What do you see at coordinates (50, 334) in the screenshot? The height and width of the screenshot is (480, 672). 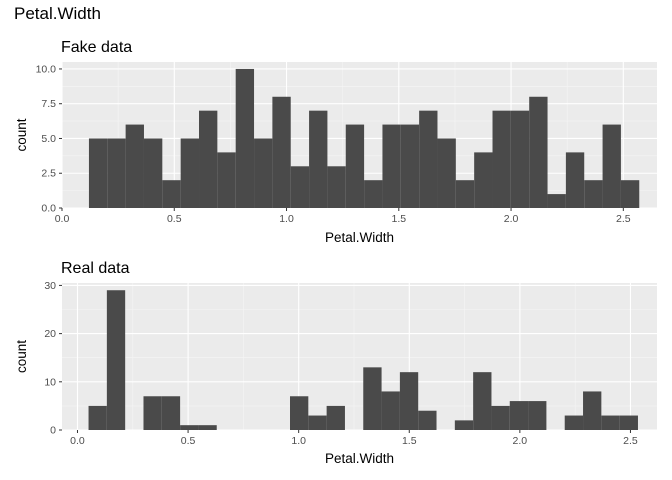 I see `real-y-tick-label: 20` at bounding box center [50, 334].